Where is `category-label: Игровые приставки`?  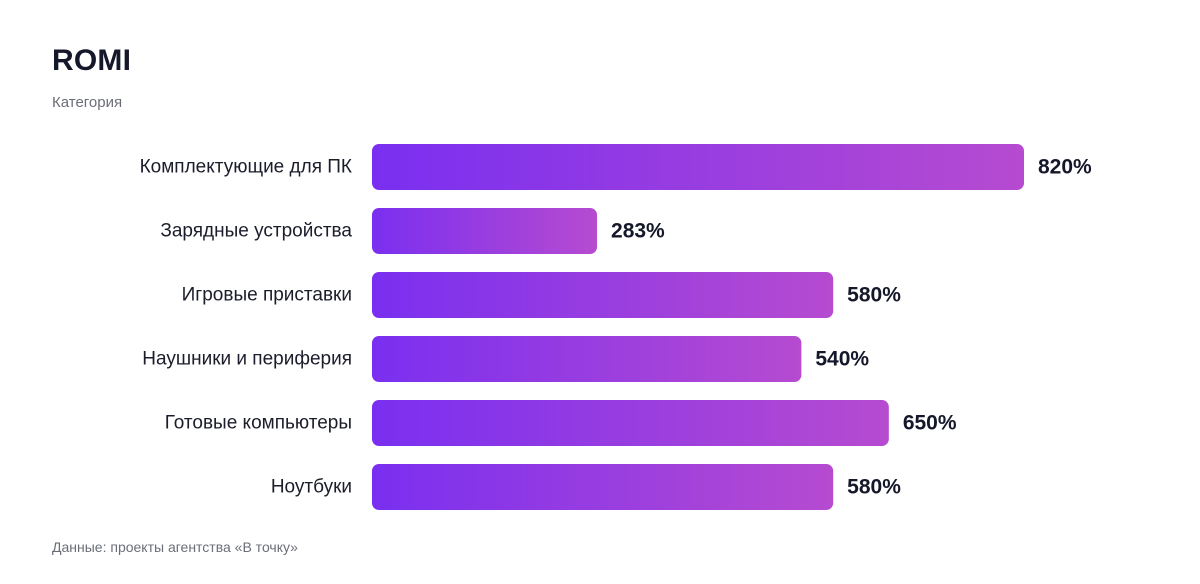 category-label: Игровые приставки is located at coordinates (267, 295).